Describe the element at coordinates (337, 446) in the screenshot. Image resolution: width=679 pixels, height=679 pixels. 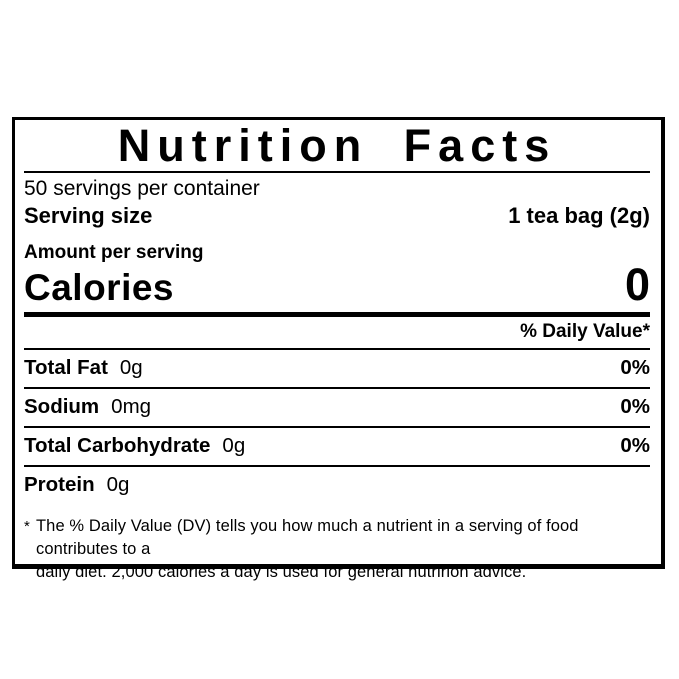
I see `nutrient-row-carbohydrate: Total Carbohydrate 0g 0%` at that location.